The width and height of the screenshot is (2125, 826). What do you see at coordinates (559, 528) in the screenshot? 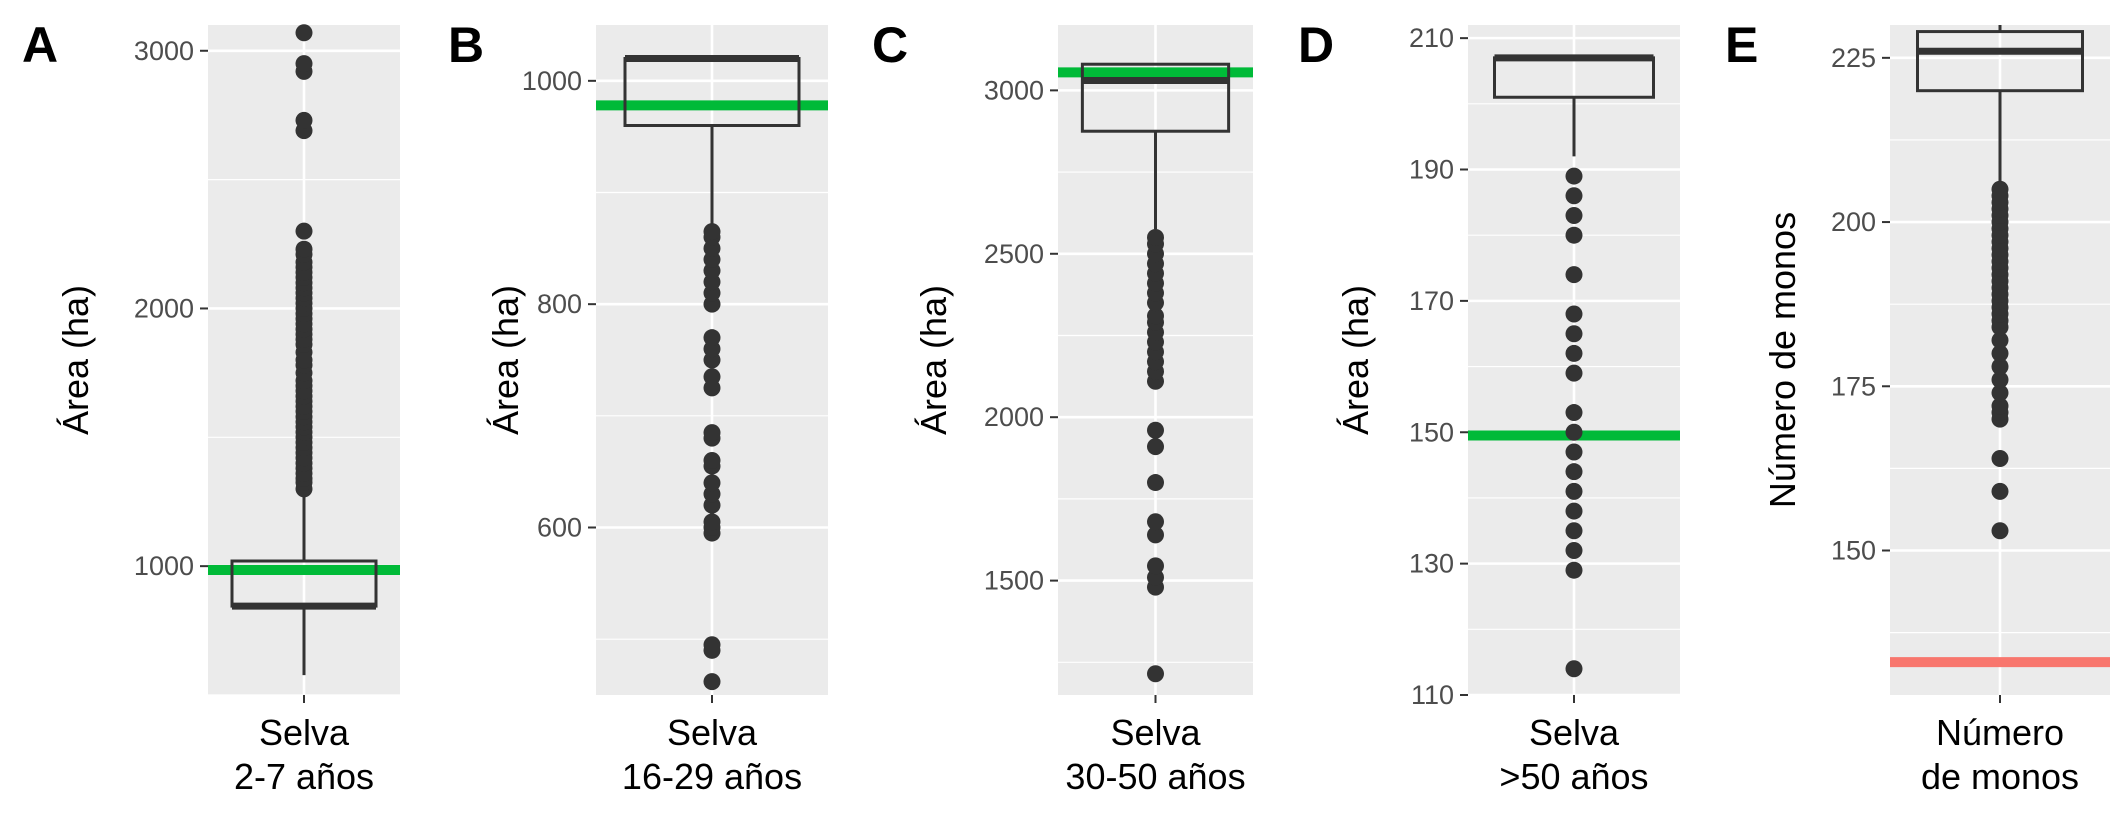
I see `y-tick-label: 600` at bounding box center [559, 528].